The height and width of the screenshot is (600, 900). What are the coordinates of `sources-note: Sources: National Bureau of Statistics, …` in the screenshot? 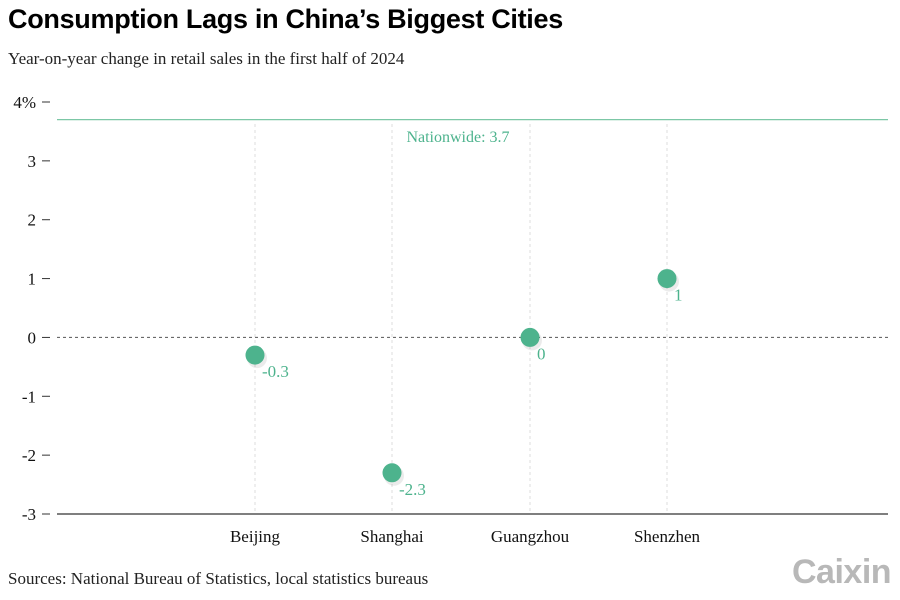 It's located at (218, 578).